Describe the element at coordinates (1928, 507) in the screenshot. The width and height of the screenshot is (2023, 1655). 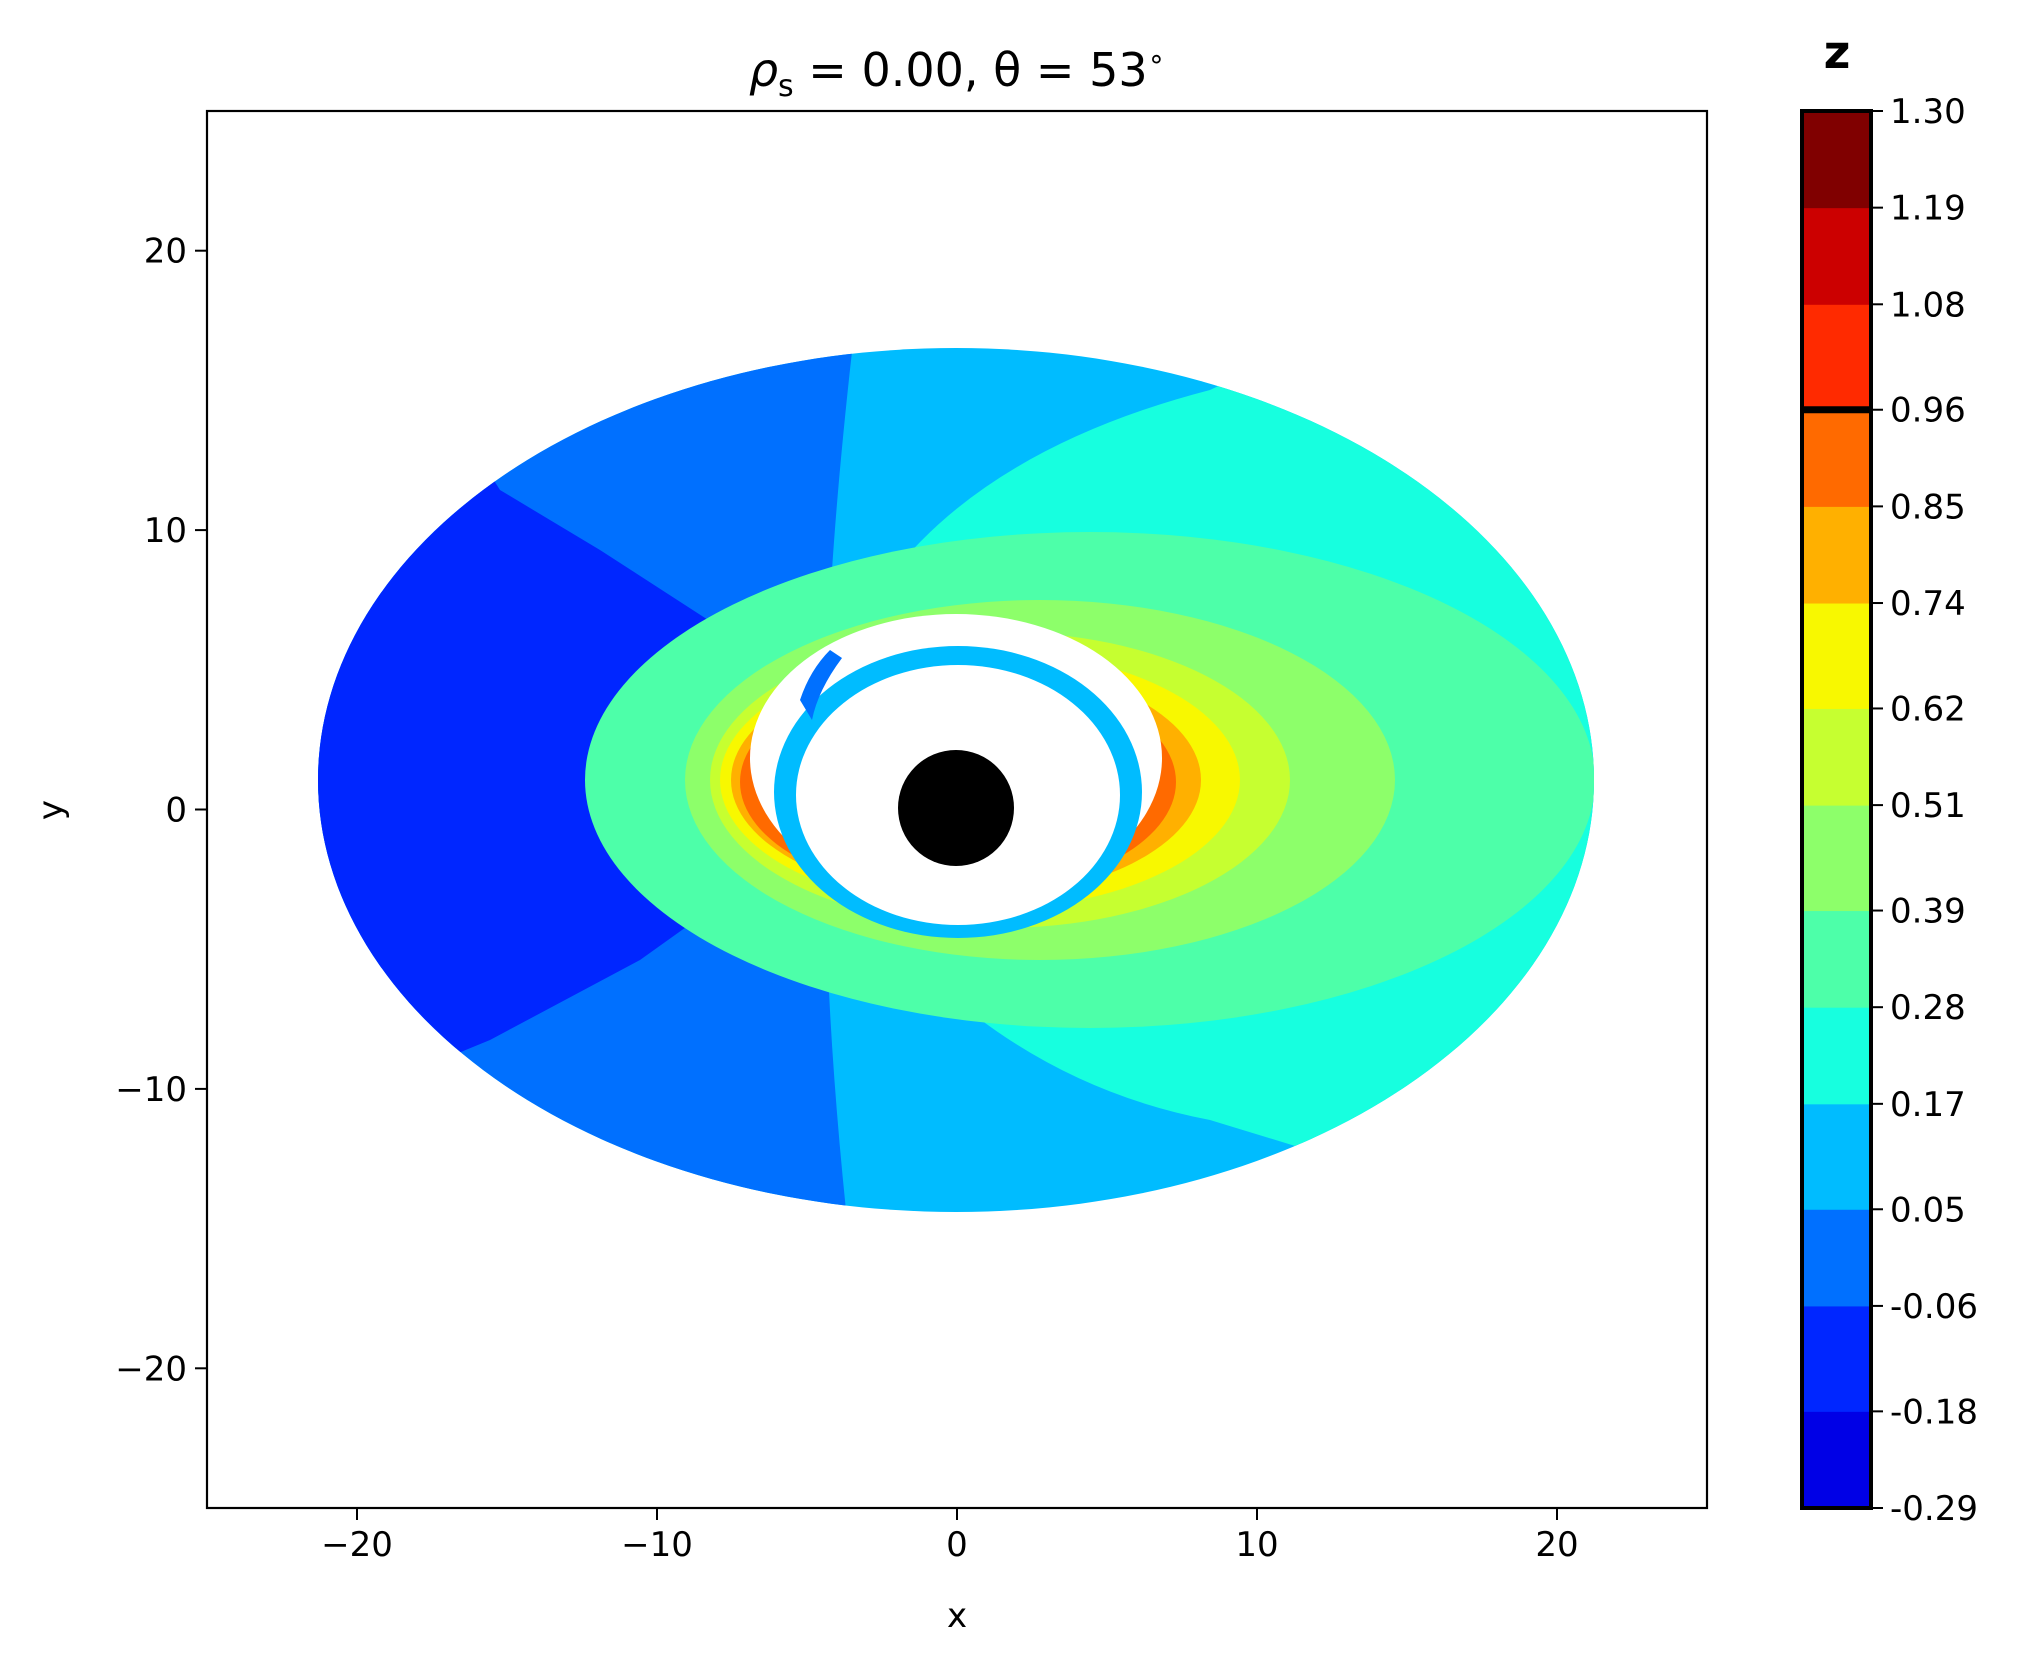
I see `colorbar-tick-label: 0.85` at that location.